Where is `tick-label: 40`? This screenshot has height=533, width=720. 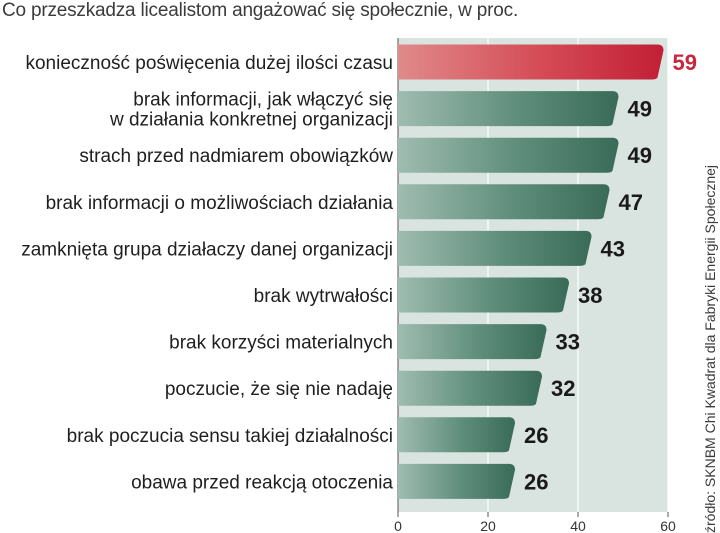
tick-label: 40 is located at coordinates (578, 525).